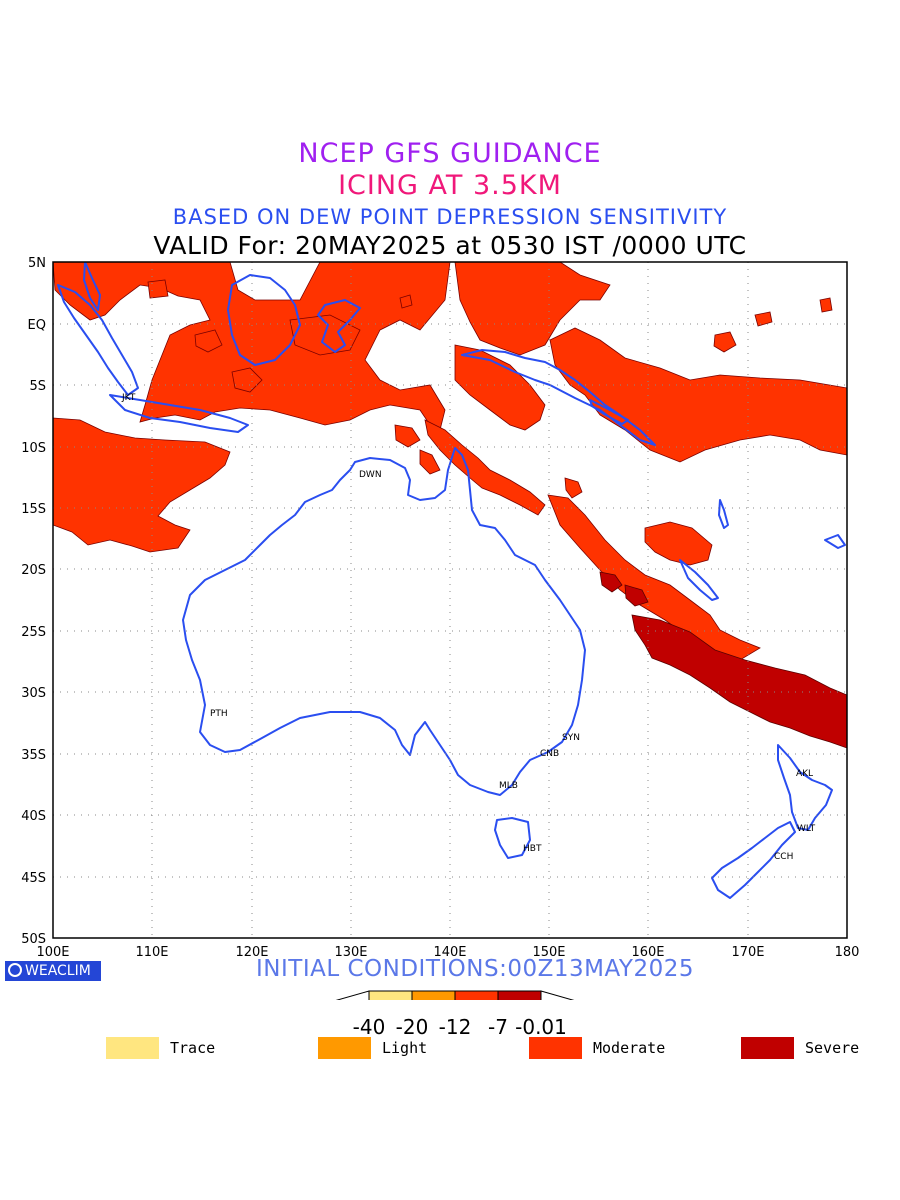 The image size is (900, 1200). Describe the element at coordinates (753, 860) in the screenshot. I see `new-zealand-south-coastline` at that location.